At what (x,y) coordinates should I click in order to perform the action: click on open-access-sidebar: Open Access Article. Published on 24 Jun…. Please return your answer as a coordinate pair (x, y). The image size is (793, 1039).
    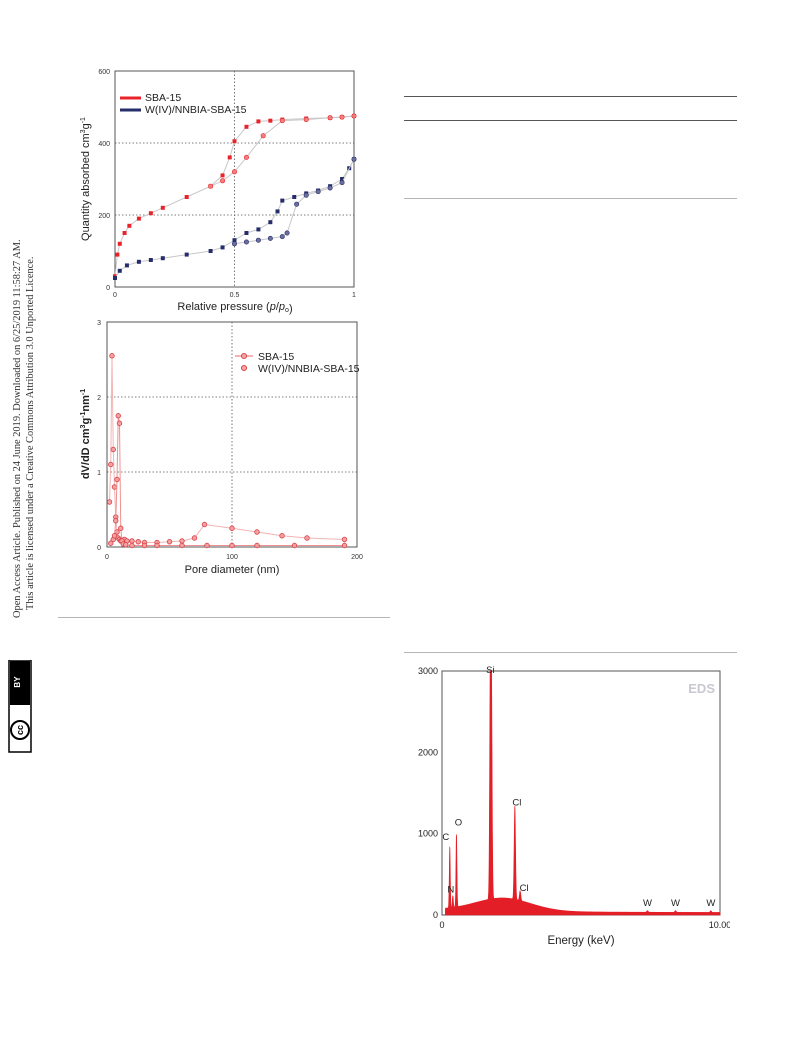
    Looking at the image, I should click on (26, 519).